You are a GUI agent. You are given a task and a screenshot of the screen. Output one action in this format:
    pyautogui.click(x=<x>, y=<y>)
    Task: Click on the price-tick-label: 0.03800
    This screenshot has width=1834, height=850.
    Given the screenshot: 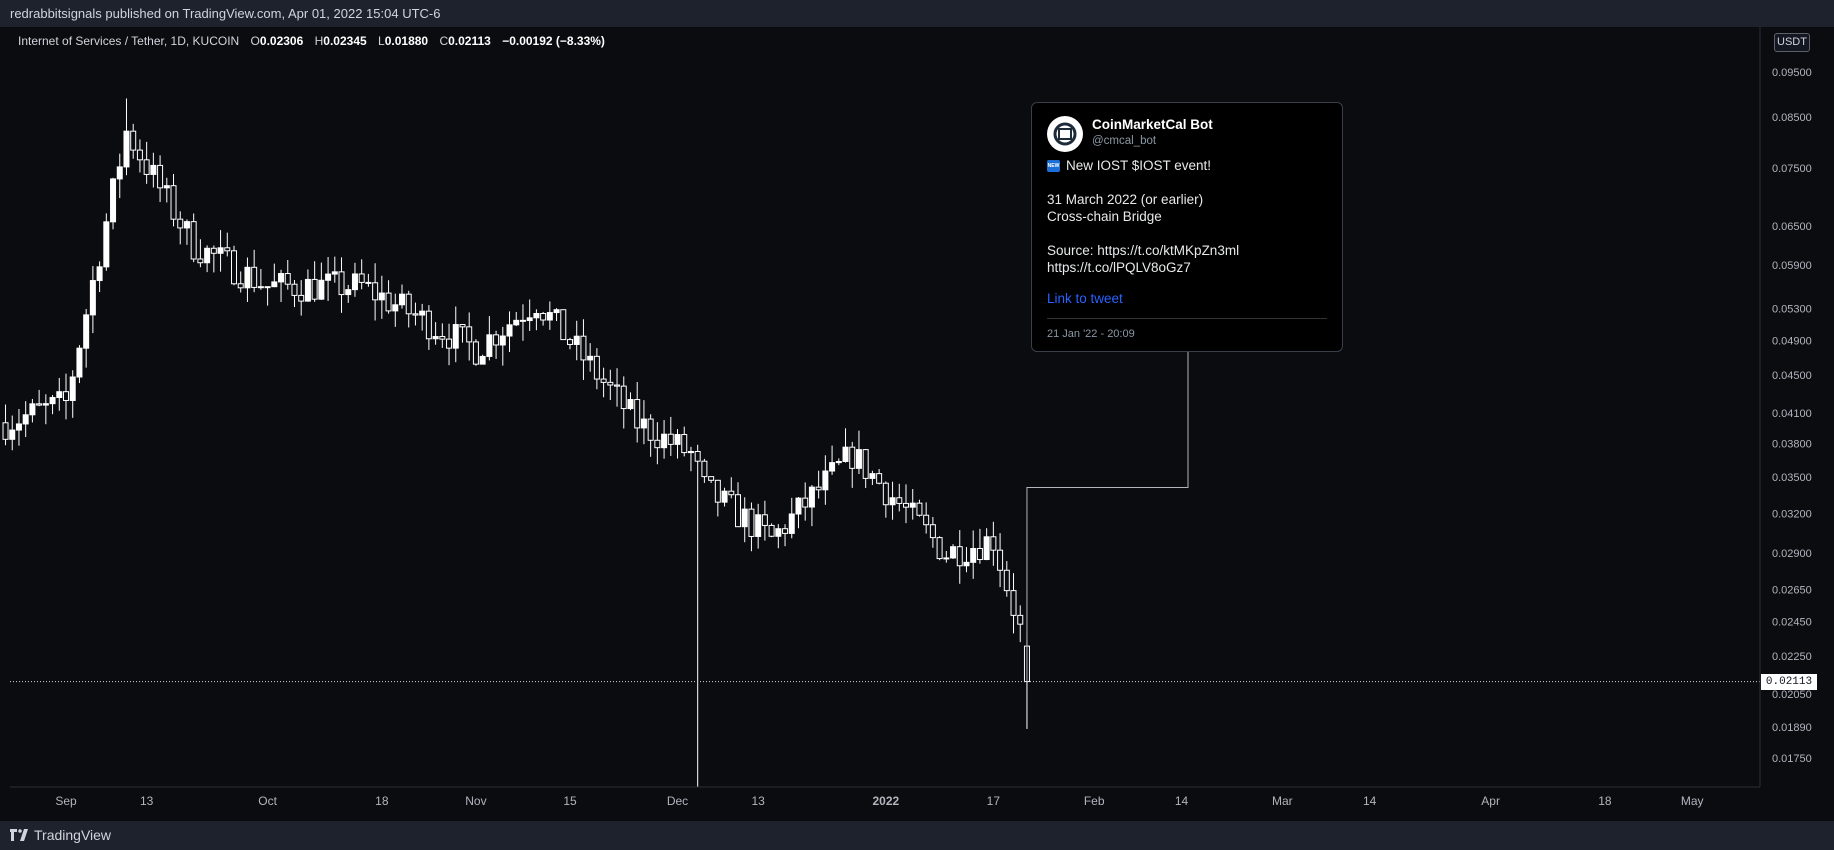 What is the action you would take?
    pyautogui.click(x=1792, y=445)
    